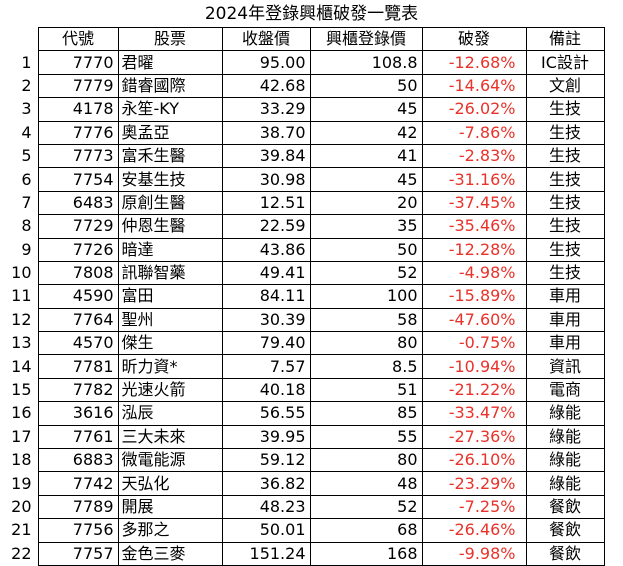 The height and width of the screenshot is (566, 623). What do you see at coordinates (170, 483) in the screenshot?
I see `stock-name: 天弘化` at bounding box center [170, 483].